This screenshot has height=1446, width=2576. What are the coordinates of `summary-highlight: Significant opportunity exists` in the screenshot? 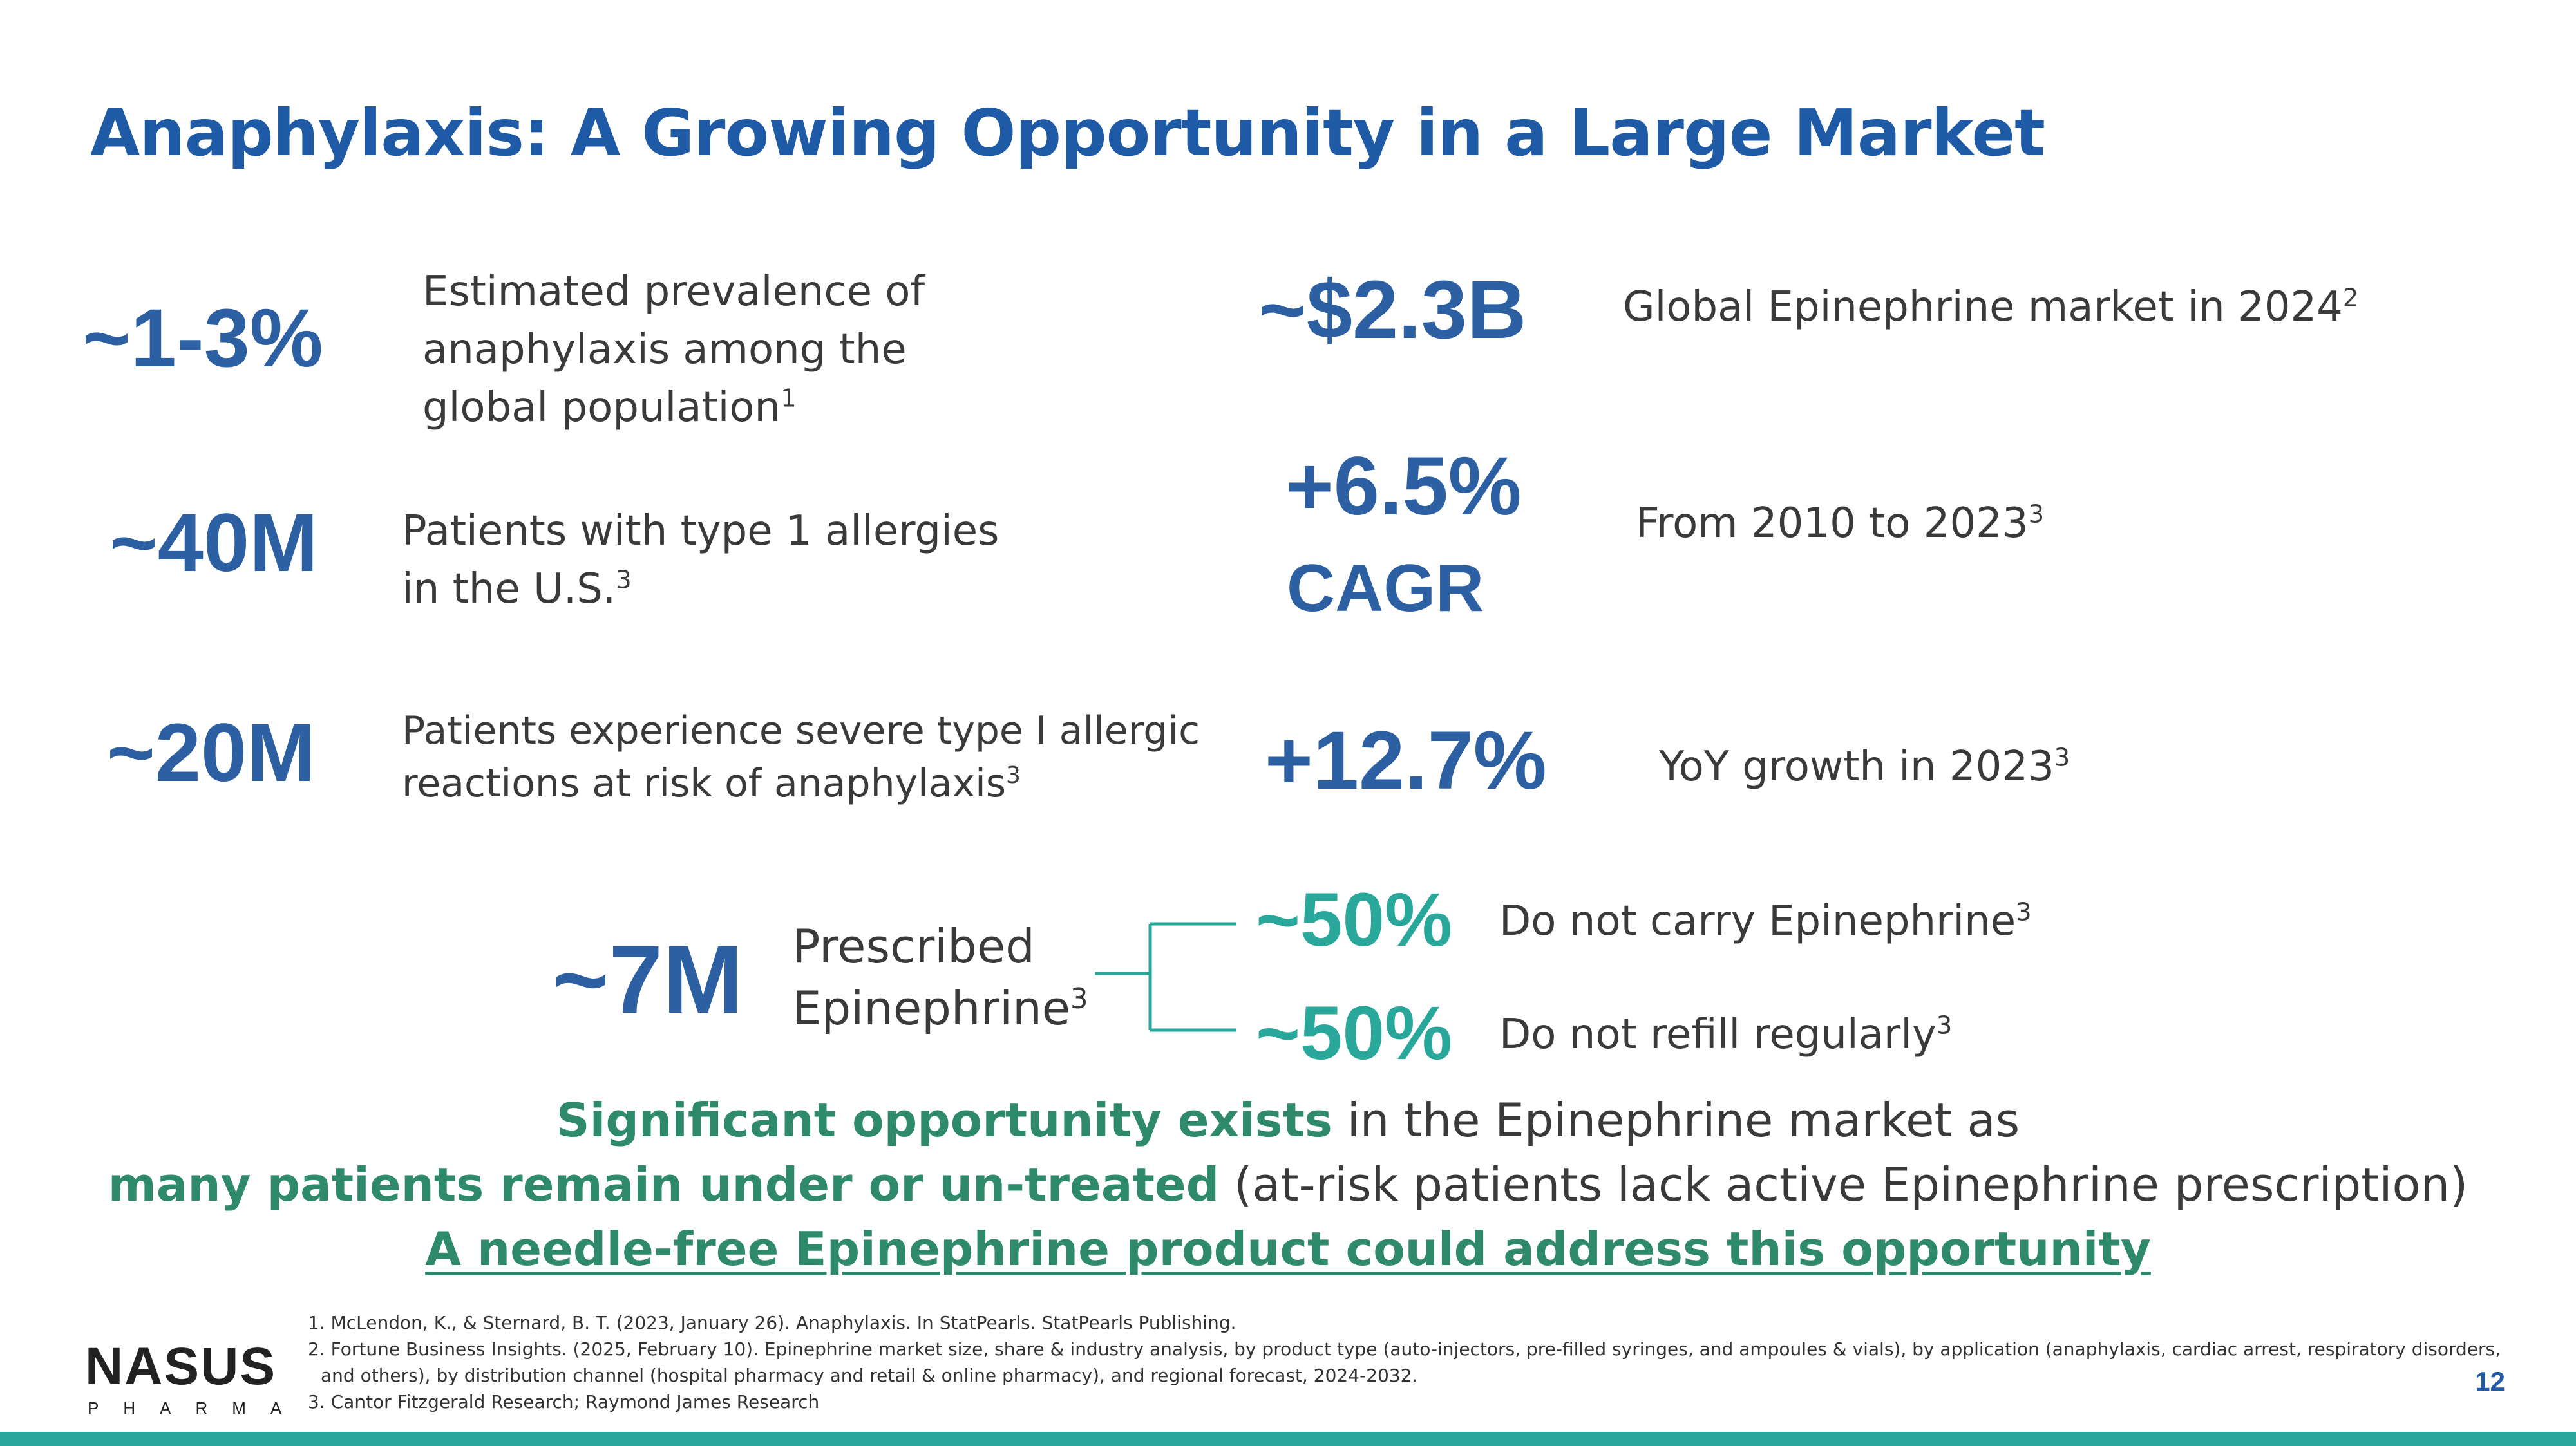 It's located at (944, 1120).